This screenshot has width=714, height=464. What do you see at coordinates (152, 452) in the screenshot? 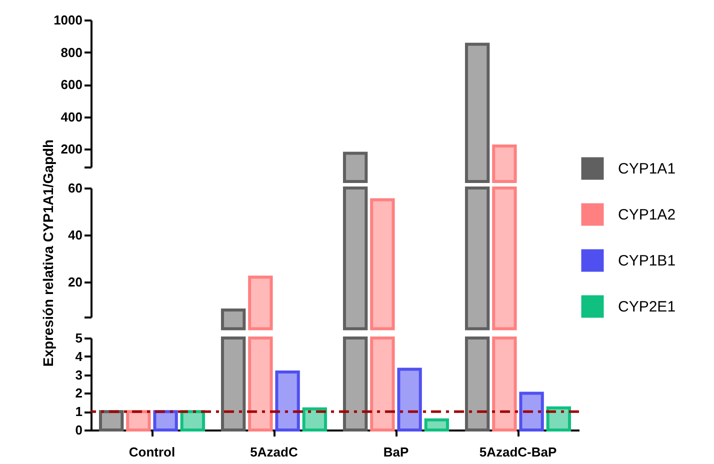
I see `x-tick-label: Control` at bounding box center [152, 452].